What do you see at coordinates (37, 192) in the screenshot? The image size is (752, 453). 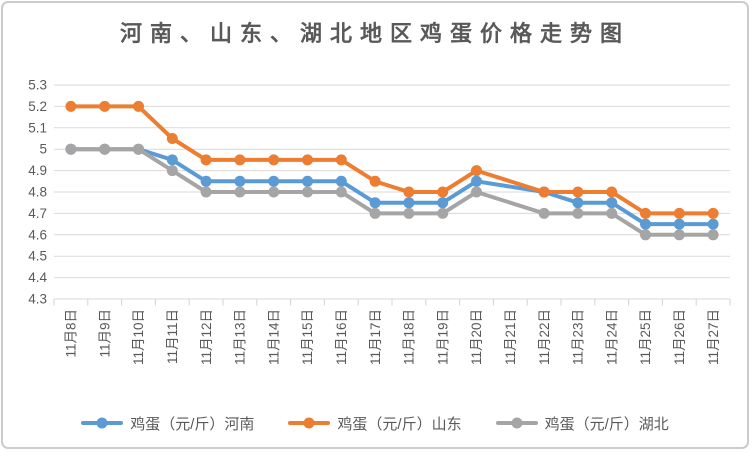 I see `y-axis-label: 4.8` at bounding box center [37, 192].